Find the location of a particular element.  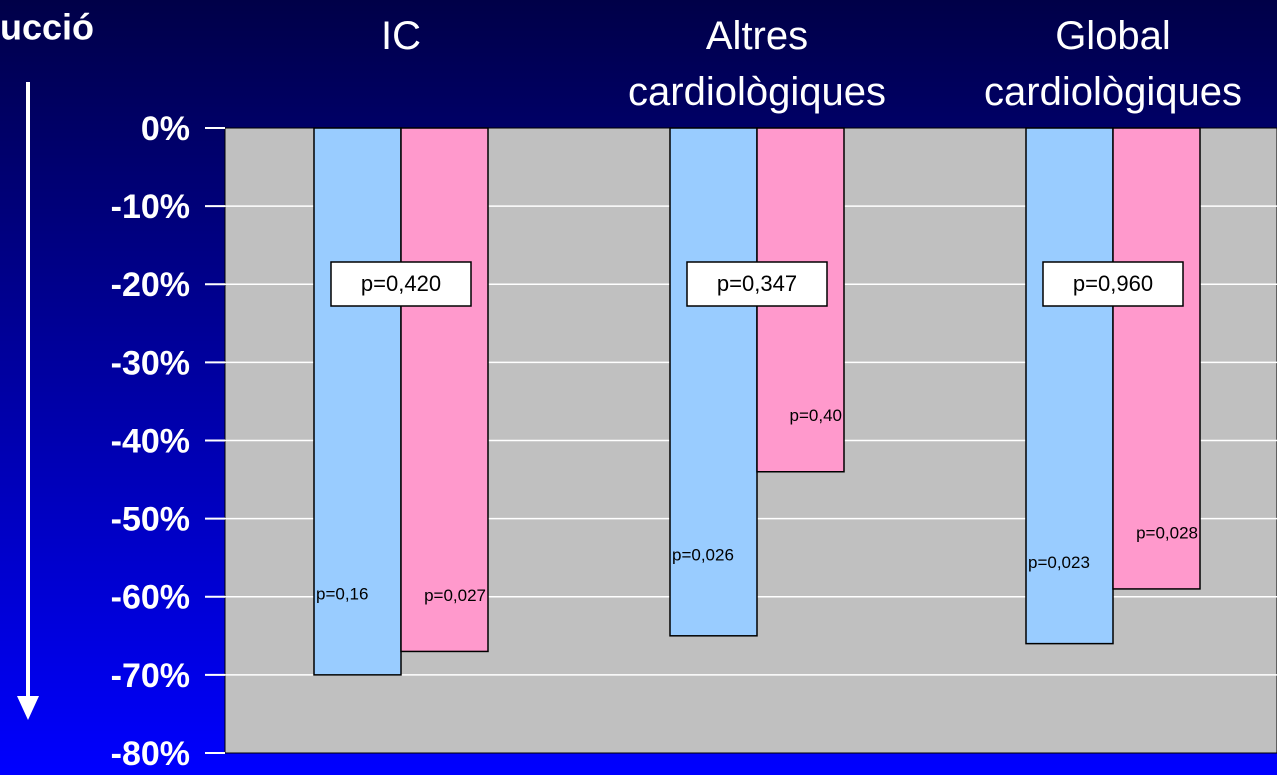

x-category-label: Altres cardiològiques is located at coordinates (757, 64).